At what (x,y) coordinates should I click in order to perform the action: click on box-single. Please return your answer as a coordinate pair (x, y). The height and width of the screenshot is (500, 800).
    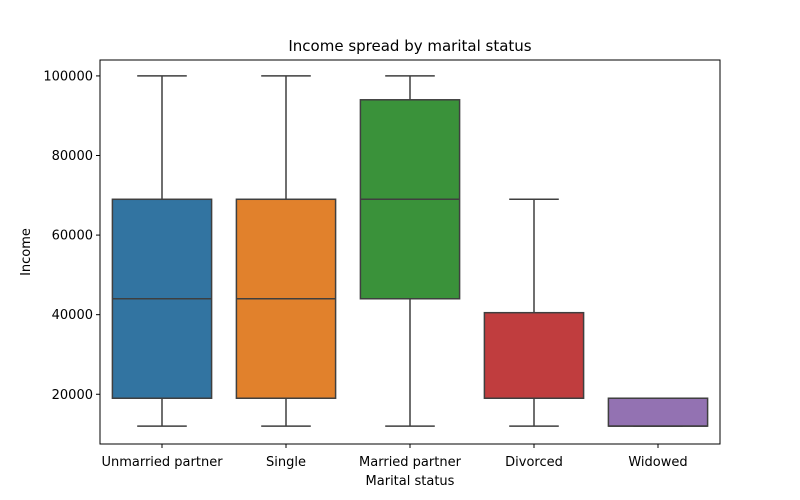
    Looking at the image, I should click on (286, 251).